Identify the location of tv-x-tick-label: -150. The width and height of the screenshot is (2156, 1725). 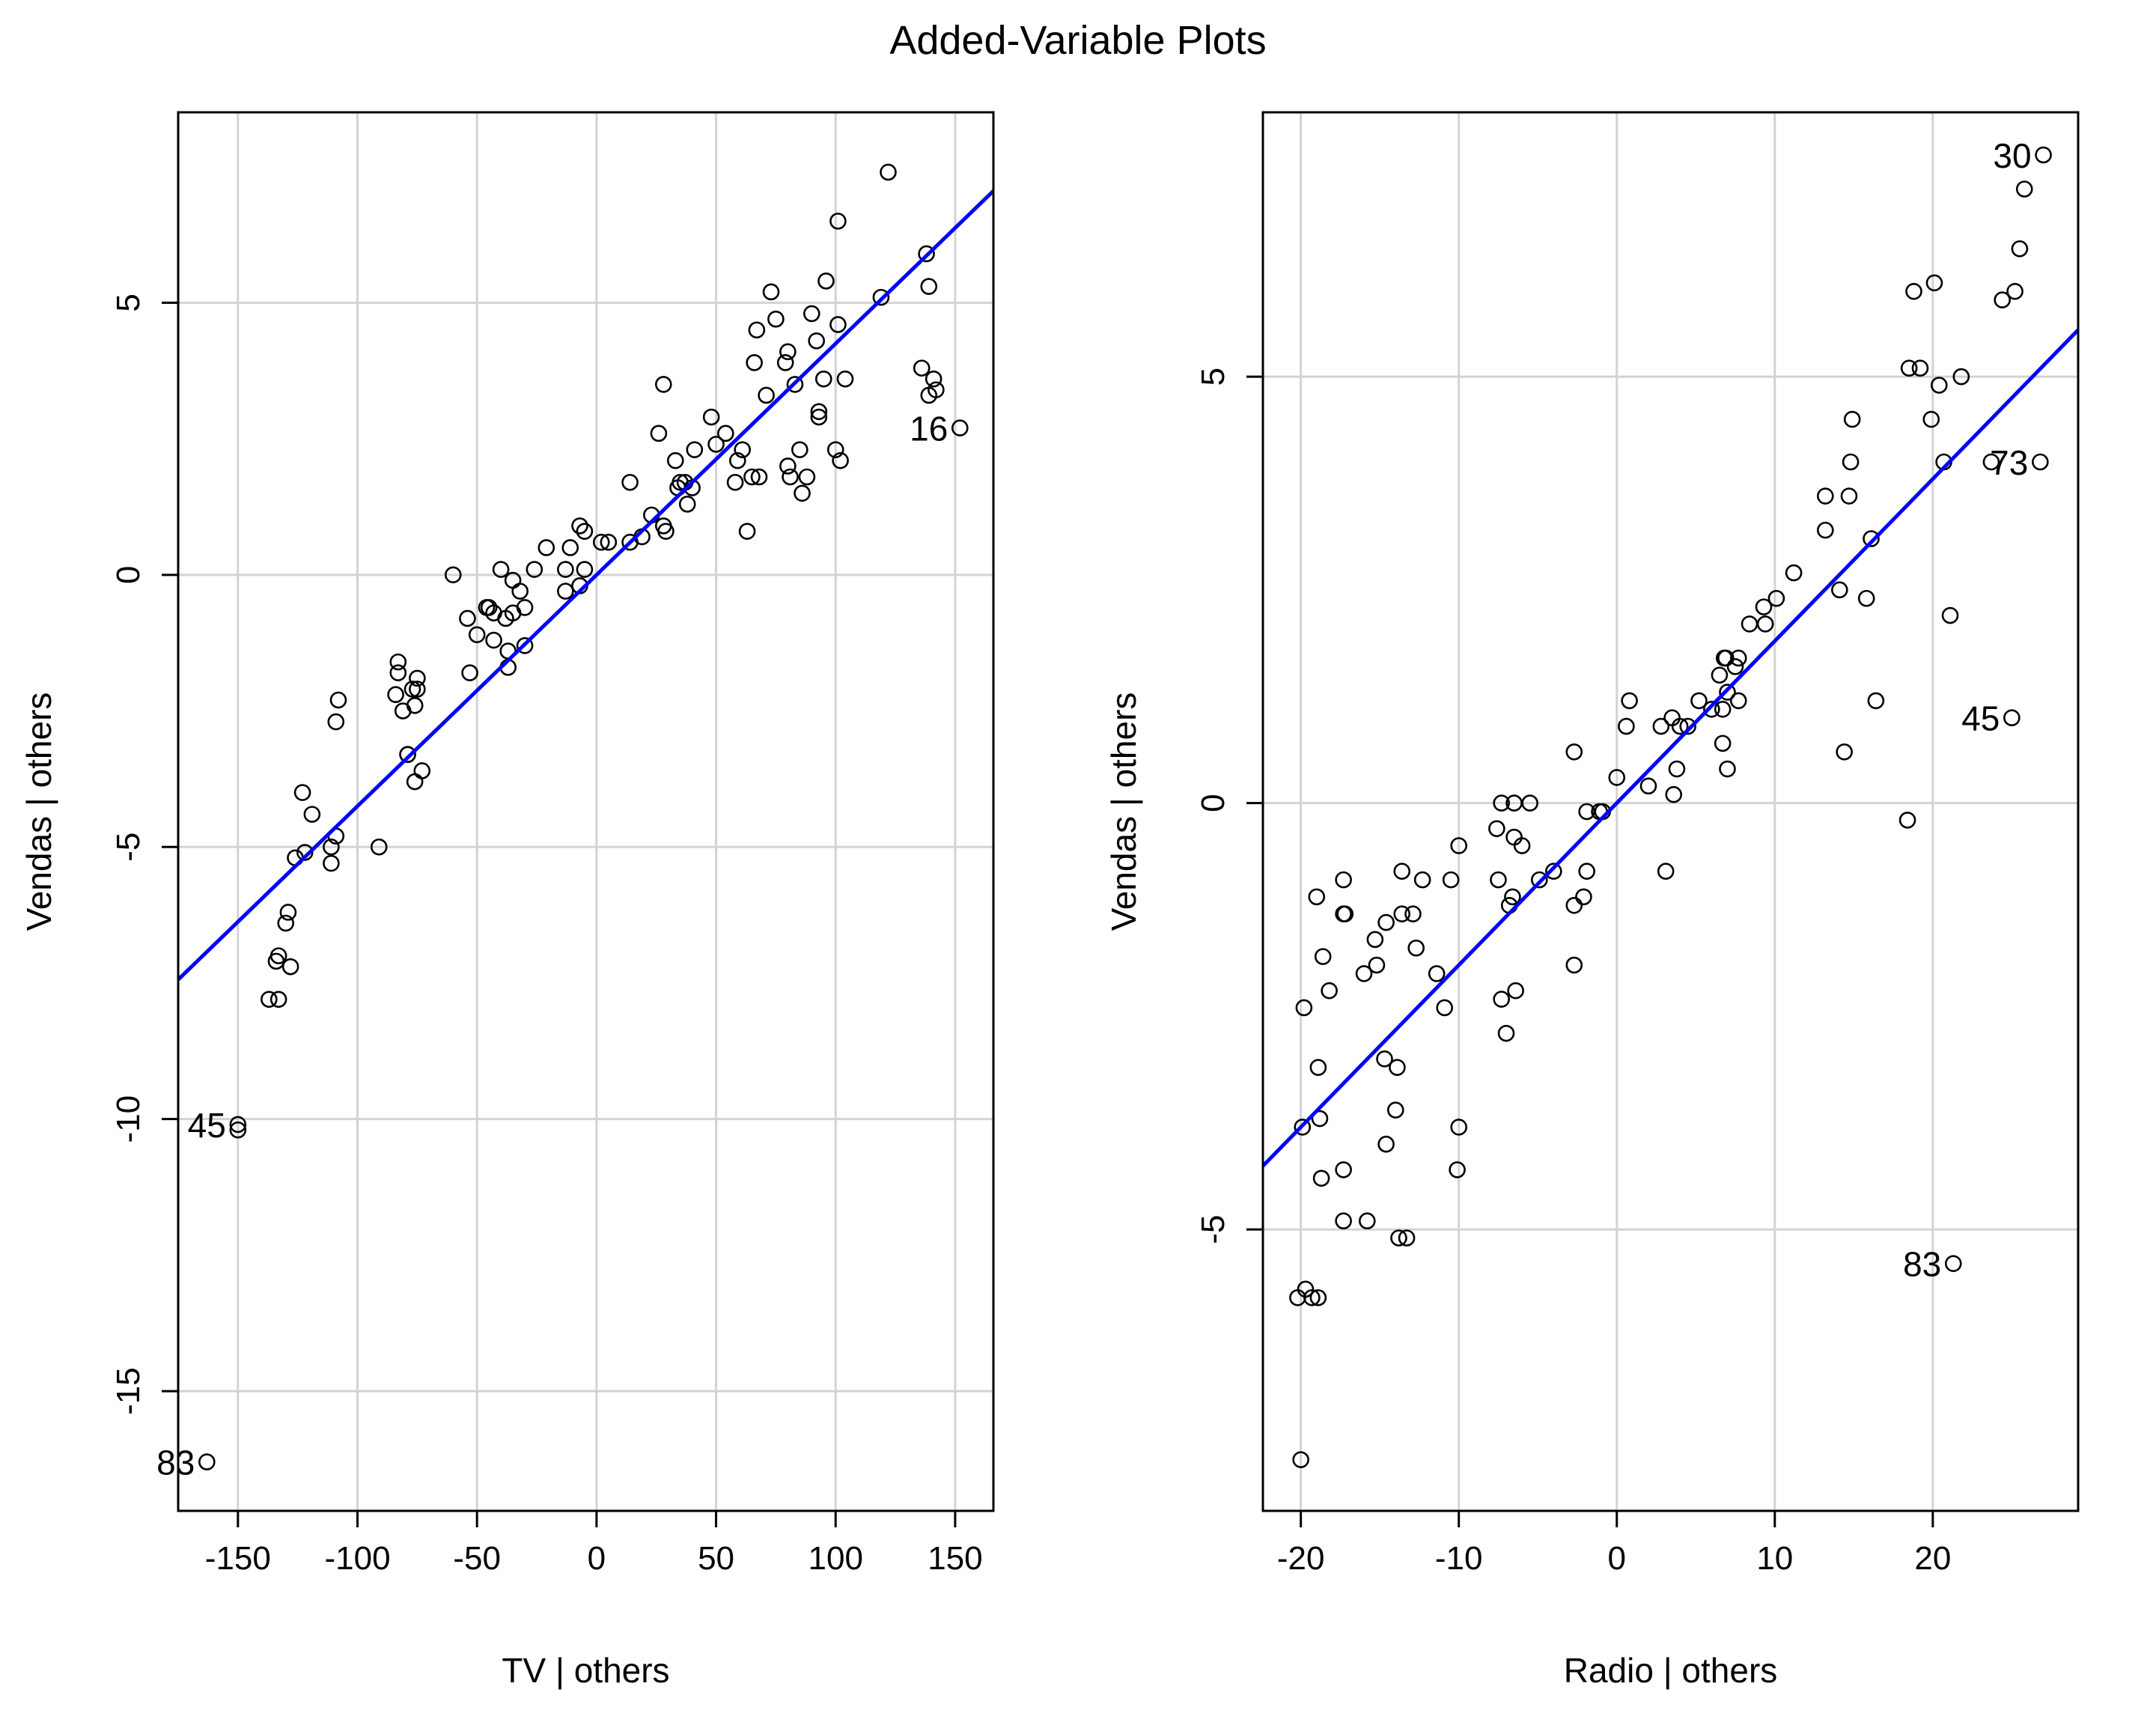
(238, 1559).